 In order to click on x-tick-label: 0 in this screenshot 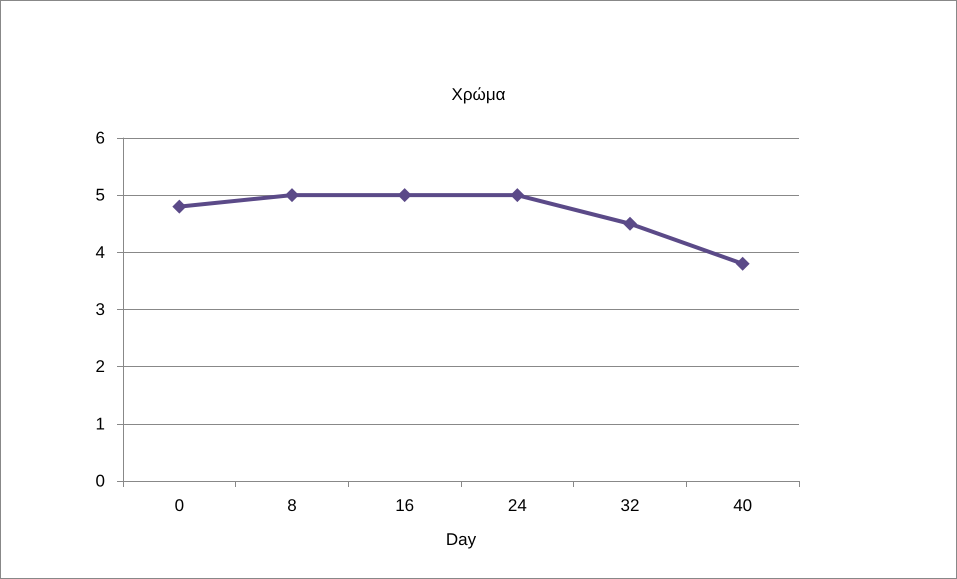, I will do `click(179, 505)`.